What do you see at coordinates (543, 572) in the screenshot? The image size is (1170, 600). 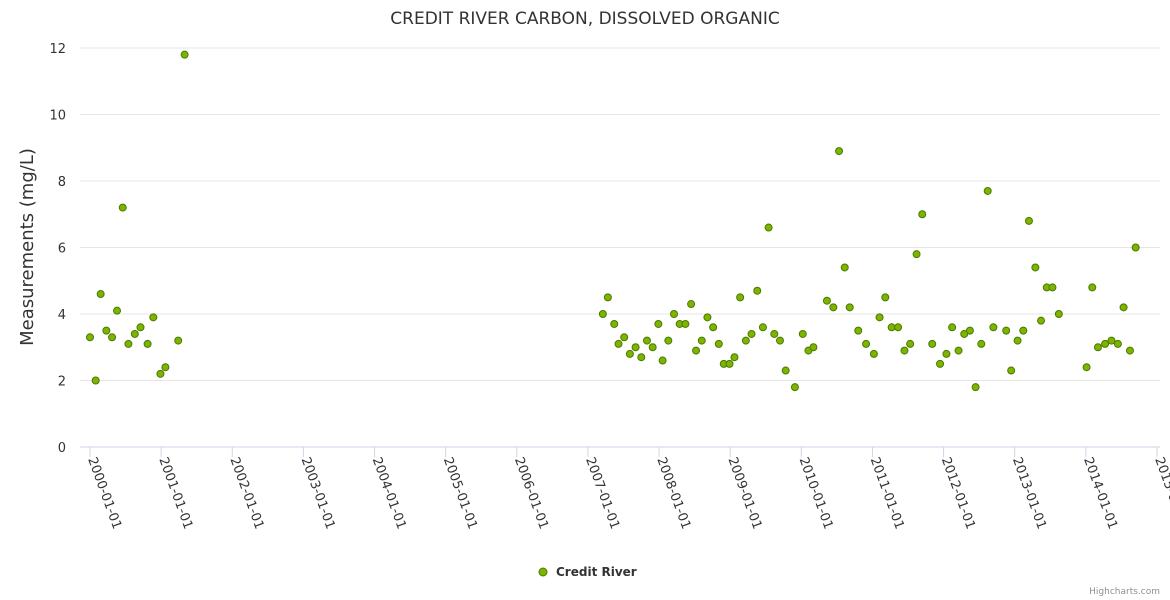 I see `legend-marker` at bounding box center [543, 572].